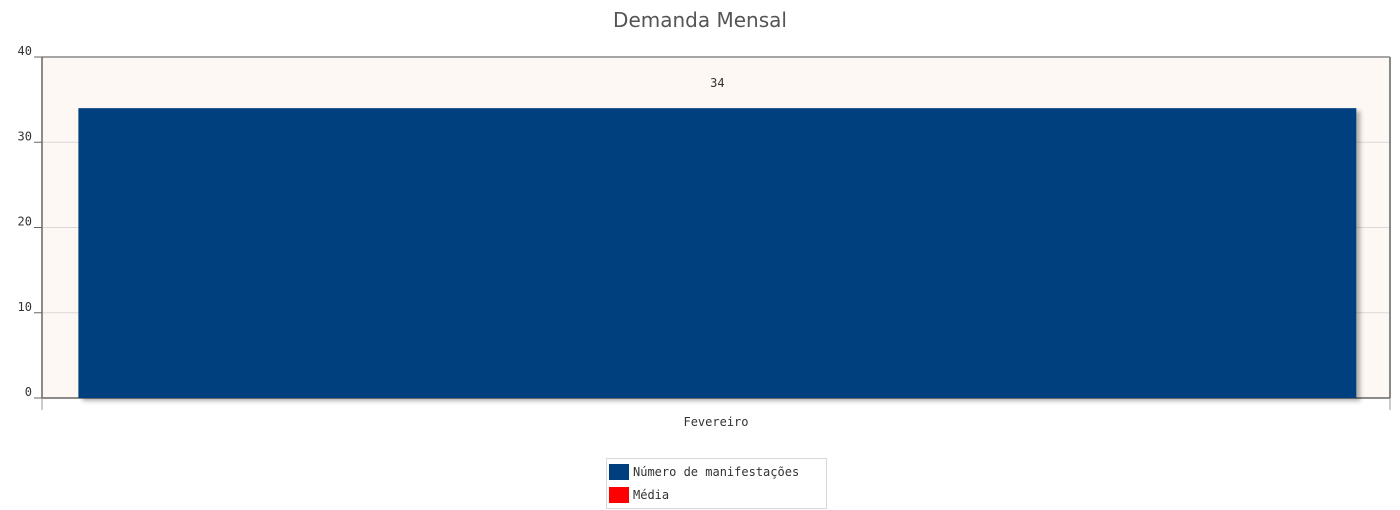 This screenshot has height=510, width=1400. Describe the element at coordinates (700, 20) in the screenshot. I see `chart-title: Demanda Mensal` at that location.